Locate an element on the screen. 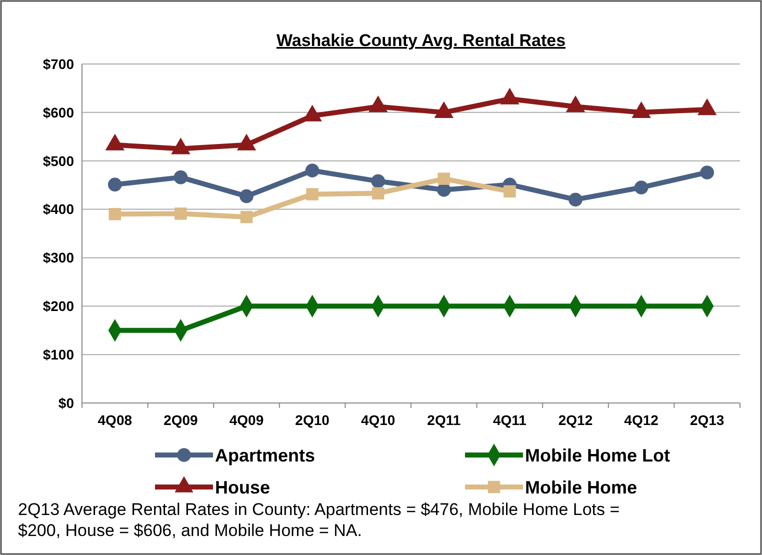 The width and height of the screenshot is (762, 555). x-tick-label: 2Q09 is located at coordinates (181, 420).